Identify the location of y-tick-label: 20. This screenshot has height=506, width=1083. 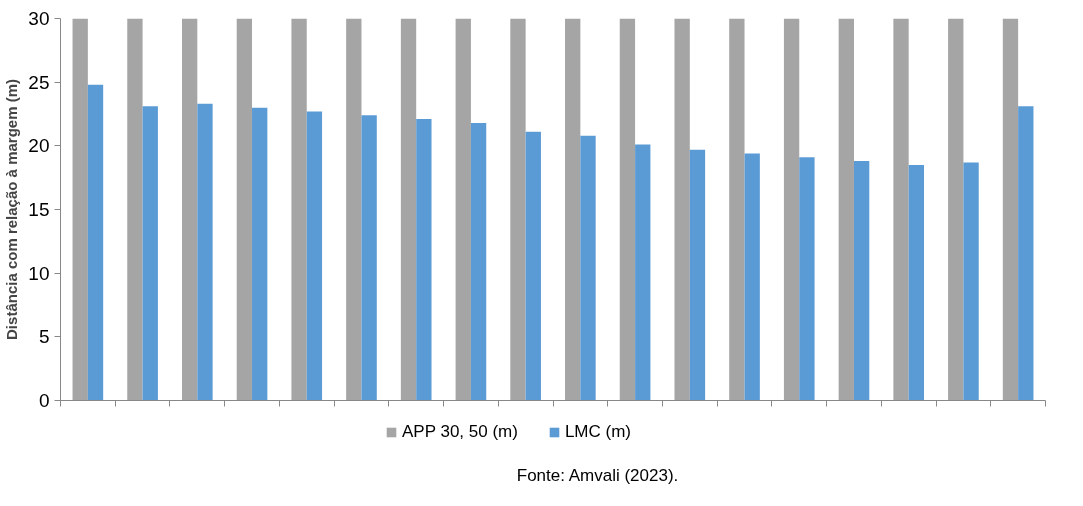
(39, 146).